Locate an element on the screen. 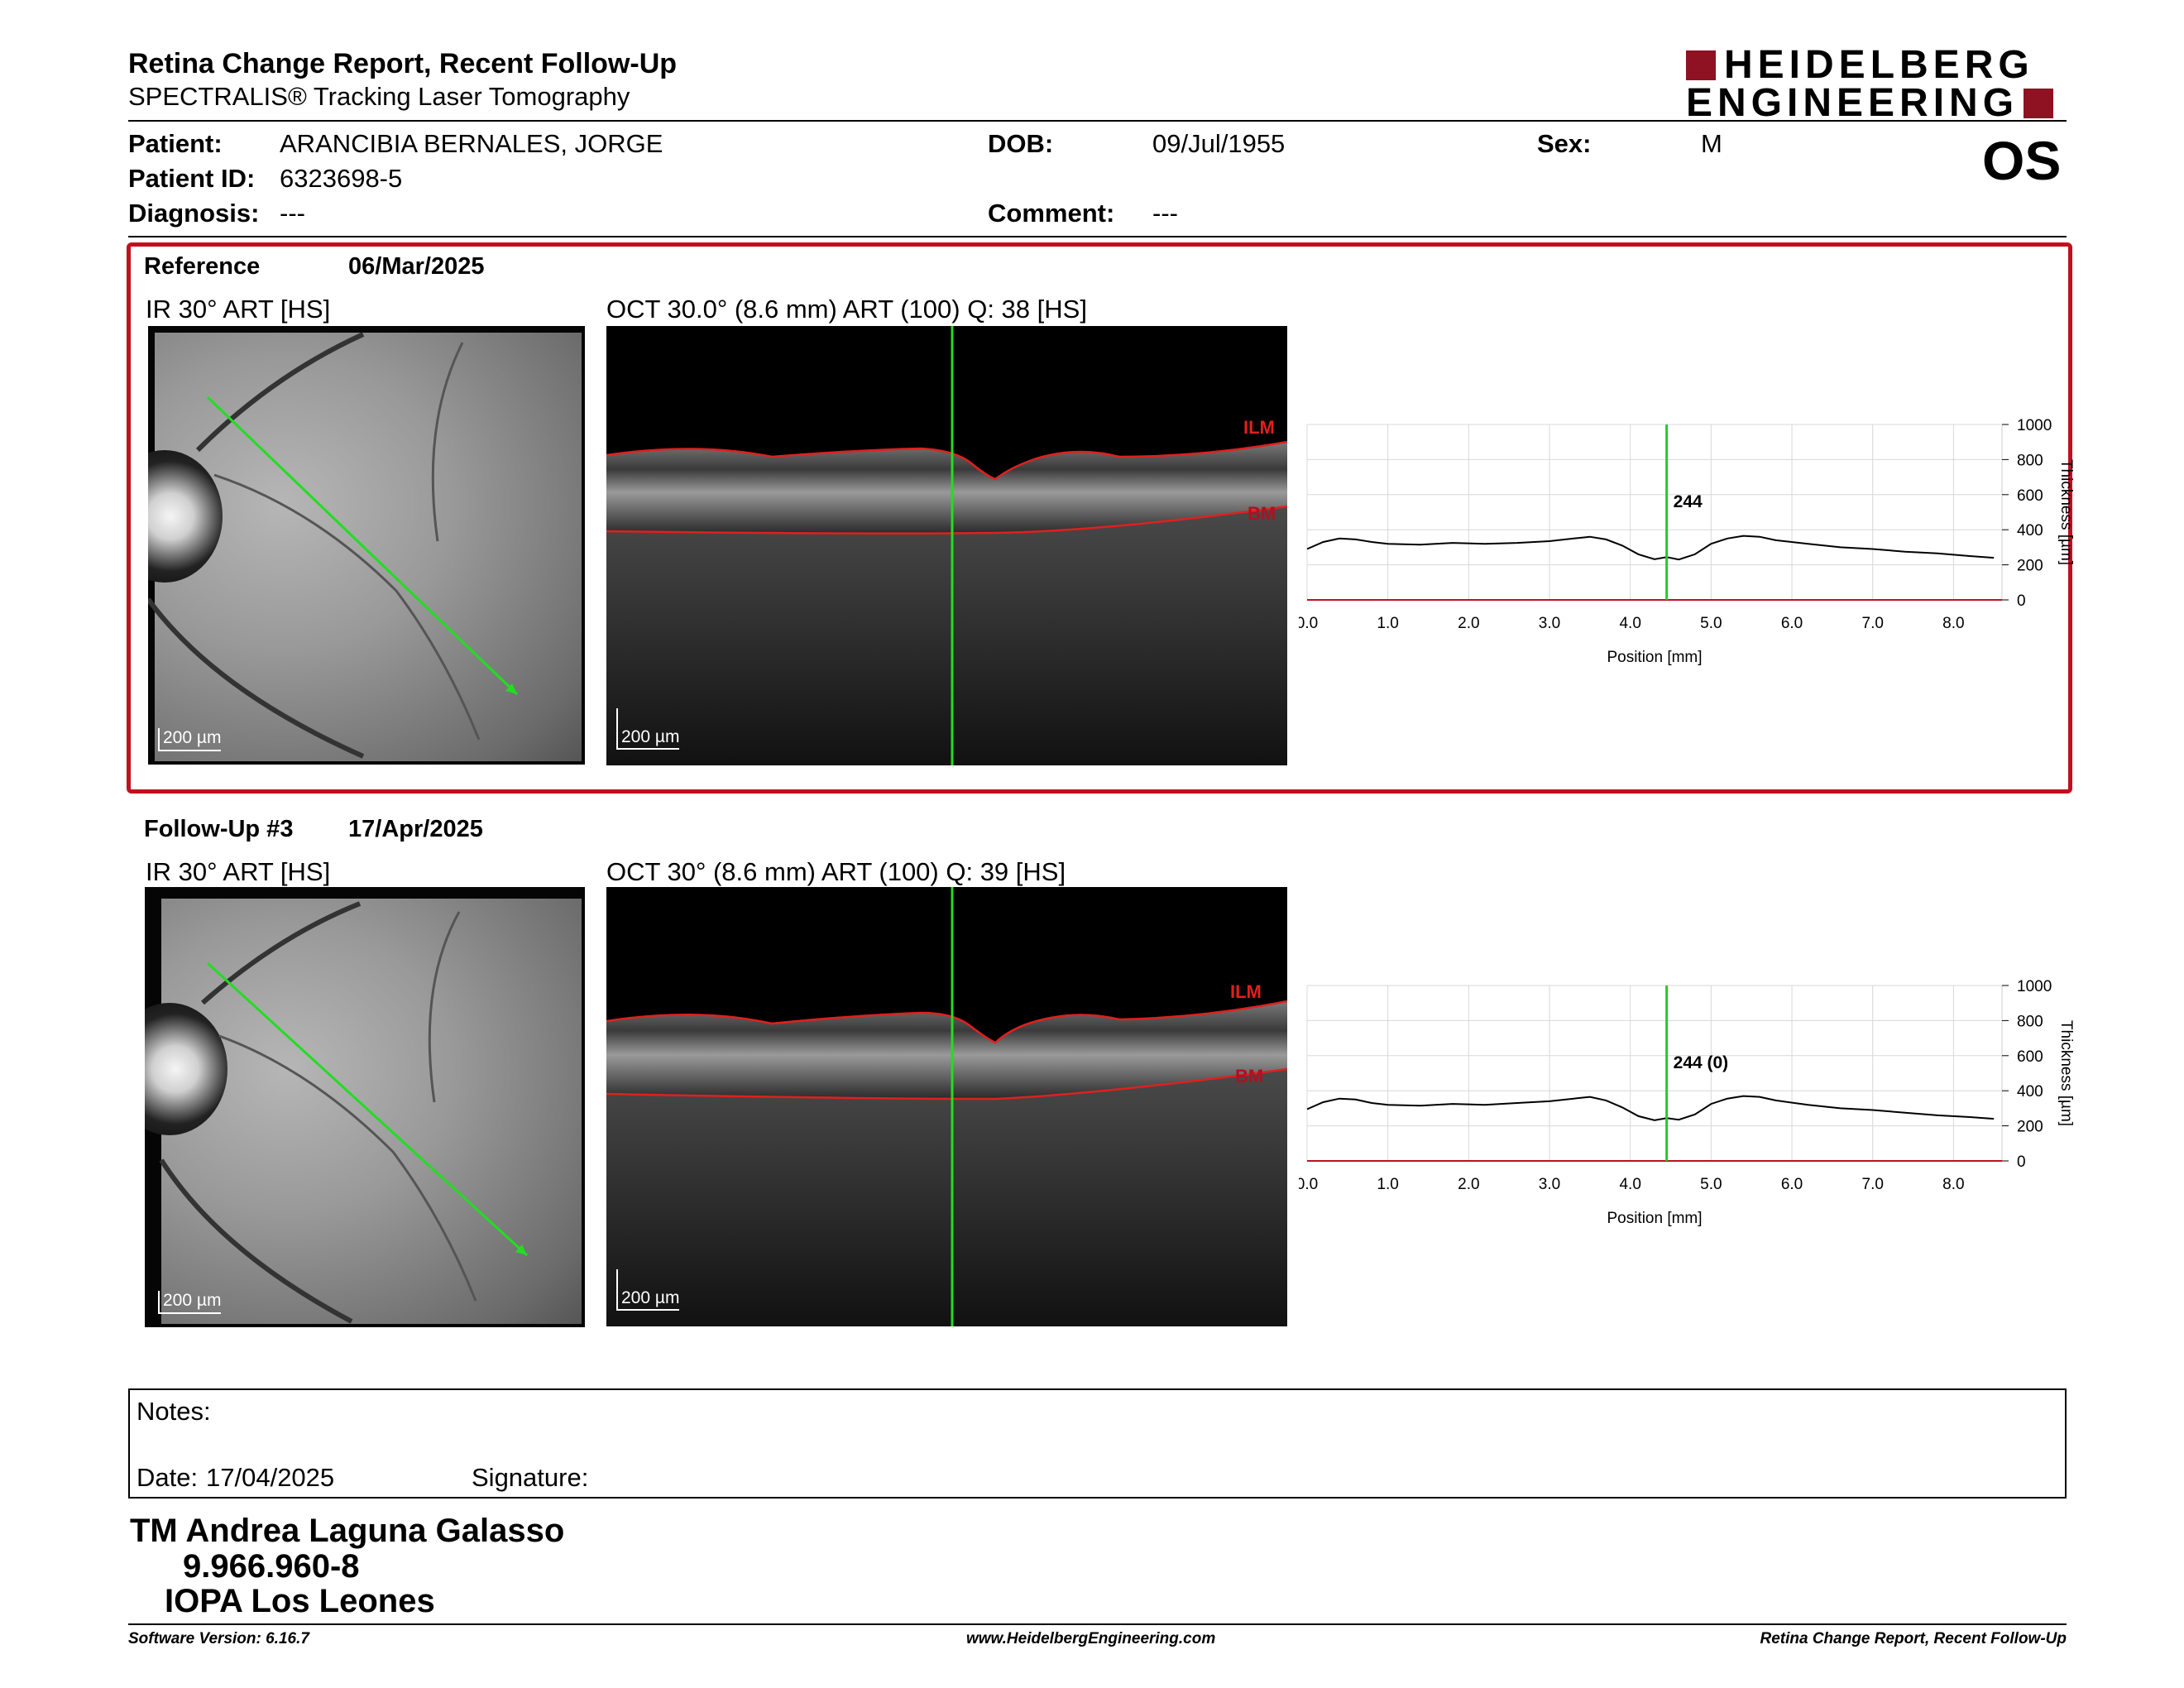 The height and width of the screenshot is (1688, 2184). reference-ir-title: IR 30° ART [HS] is located at coordinates (238, 309).